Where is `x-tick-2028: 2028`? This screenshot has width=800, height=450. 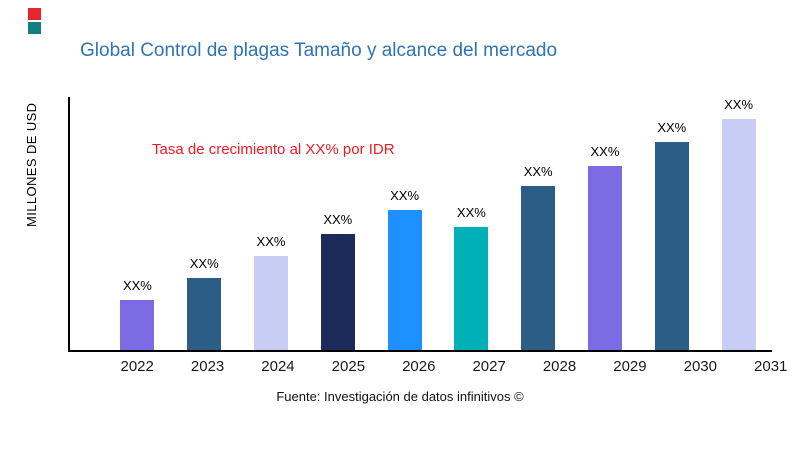 x-tick-2028: 2028 is located at coordinates (559, 366).